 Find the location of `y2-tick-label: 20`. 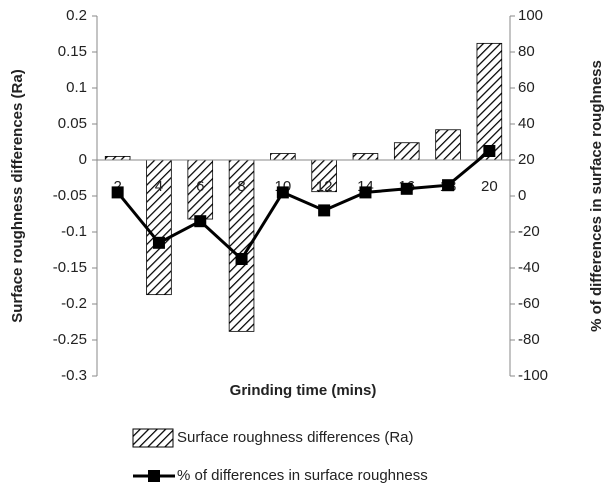

y2-tick-label: 20 is located at coordinates (526, 159).